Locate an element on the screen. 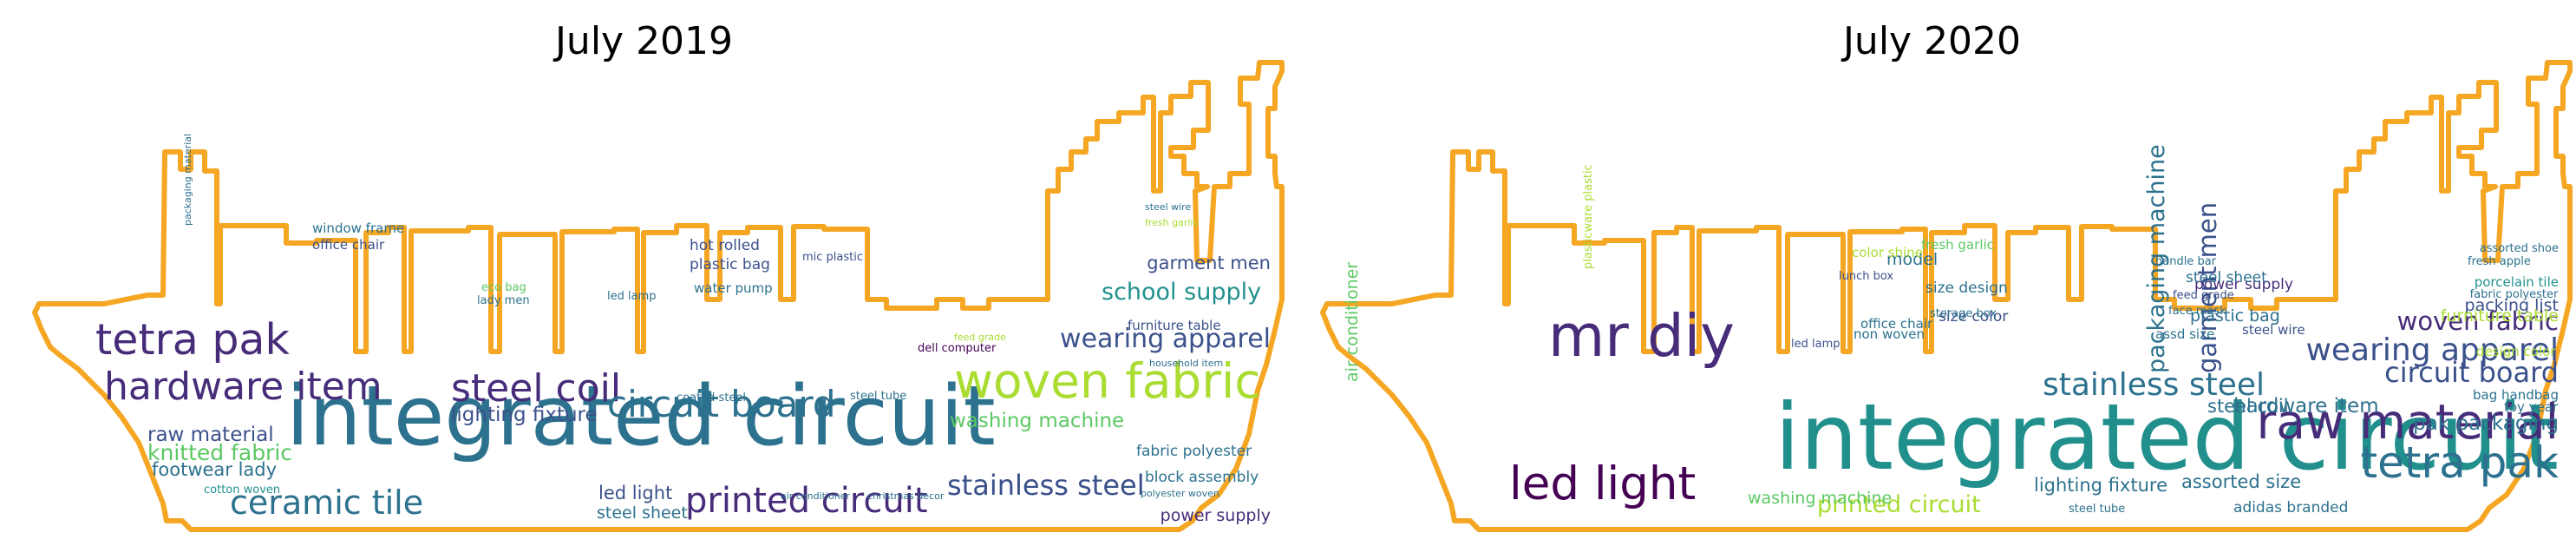  cloud-word: window frame is located at coordinates (358, 228).